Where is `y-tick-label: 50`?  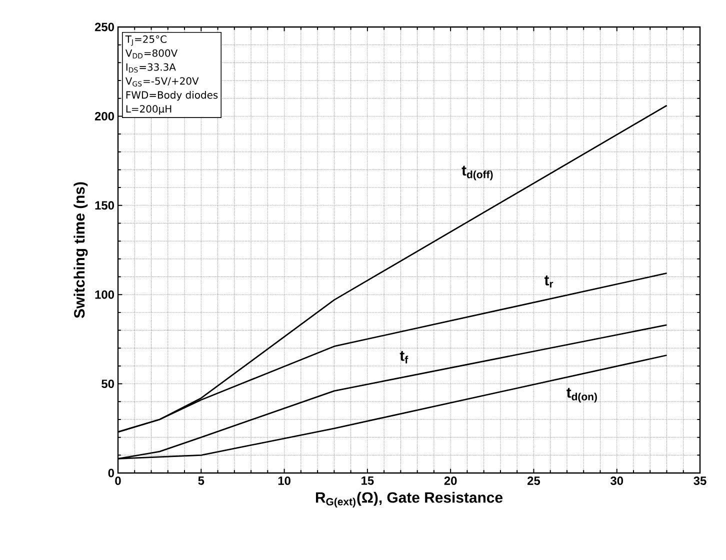
y-tick-label: 50 is located at coordinates (108, 384).